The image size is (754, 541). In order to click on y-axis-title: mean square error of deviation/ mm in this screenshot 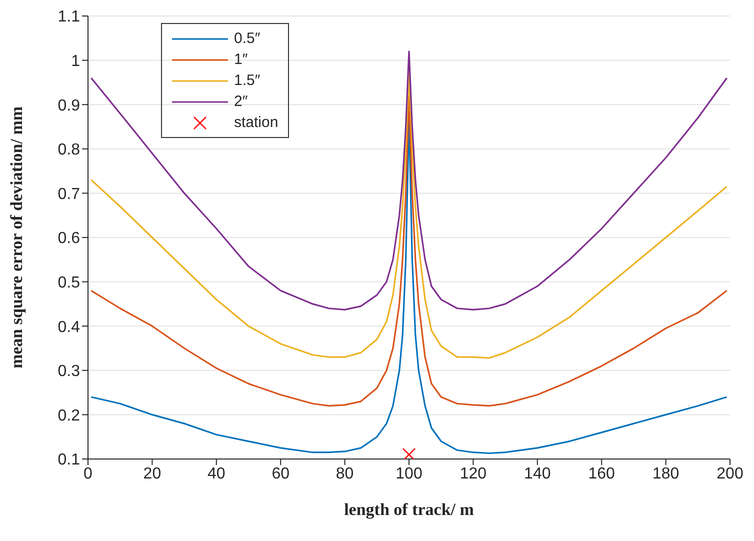, I will do `click(16, 237)`.